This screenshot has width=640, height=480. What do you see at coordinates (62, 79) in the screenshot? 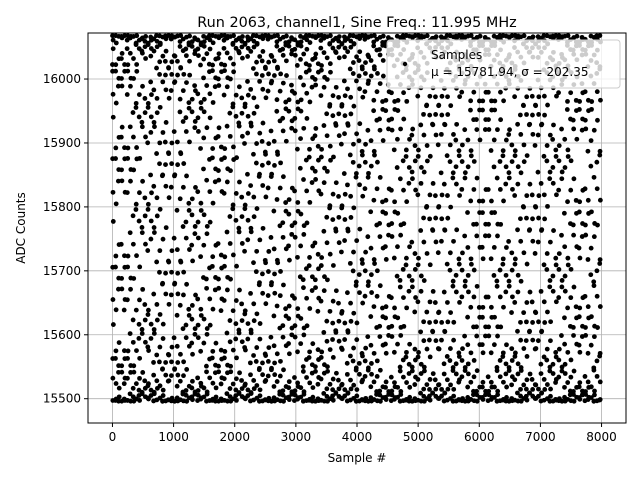
I see `y-tick-label: 16000` at bounding box center [62, 79].